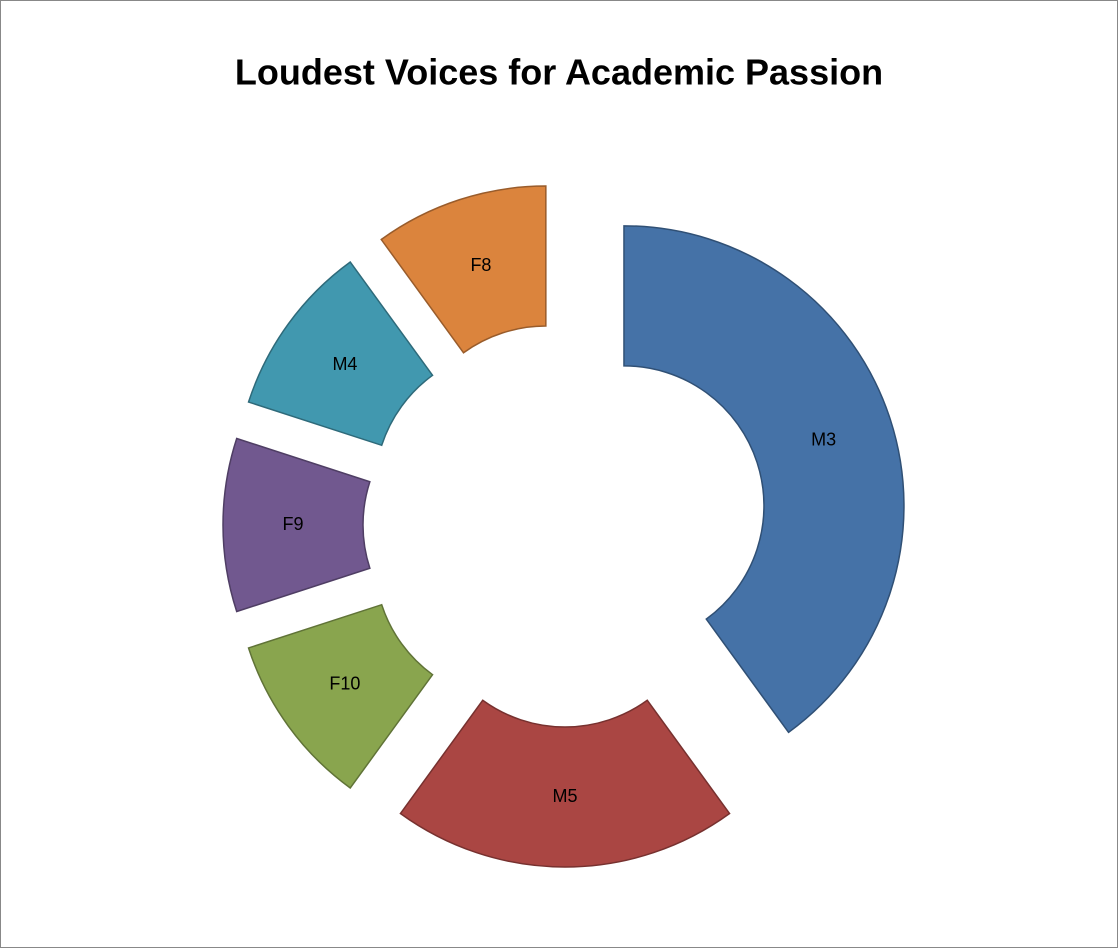  I want to click on segment-label: F9, so click(292, 524).